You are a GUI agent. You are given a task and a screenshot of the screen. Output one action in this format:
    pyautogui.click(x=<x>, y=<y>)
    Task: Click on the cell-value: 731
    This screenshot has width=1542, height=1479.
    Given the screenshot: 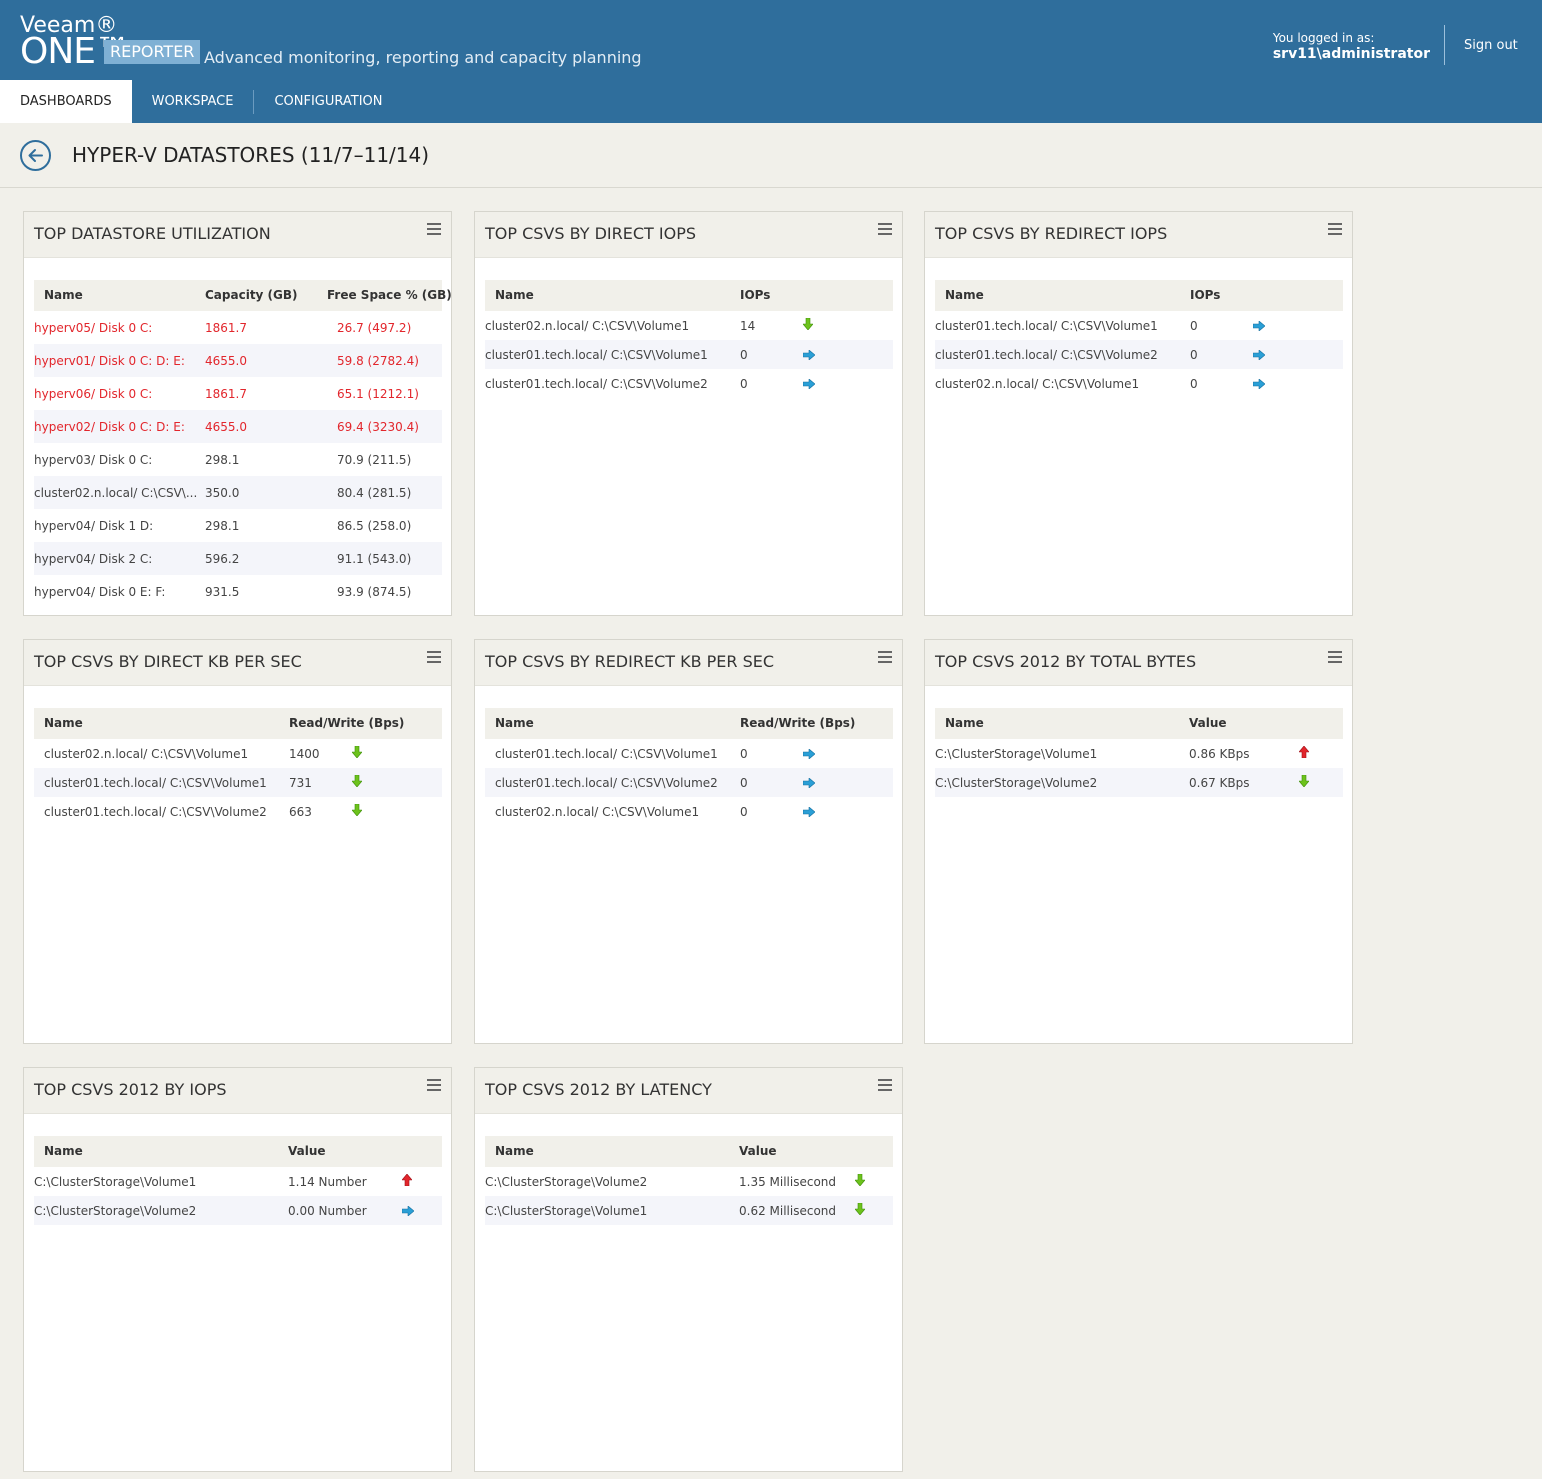 What is the action you would take?
    pyautogui.click(x=300, y=783)
    